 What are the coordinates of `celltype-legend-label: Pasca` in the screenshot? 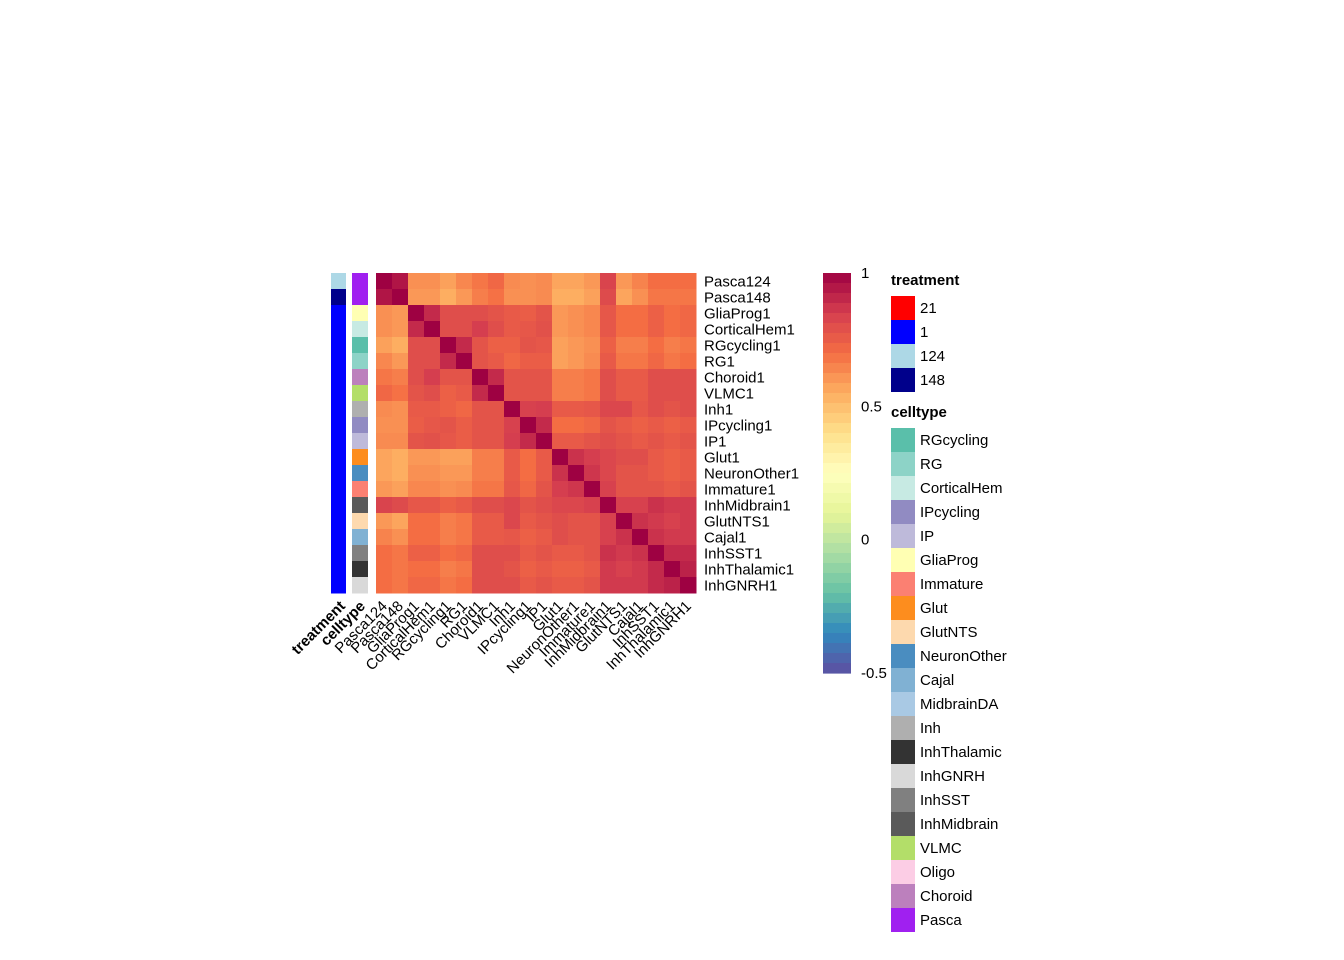 It's located at (941, 920).